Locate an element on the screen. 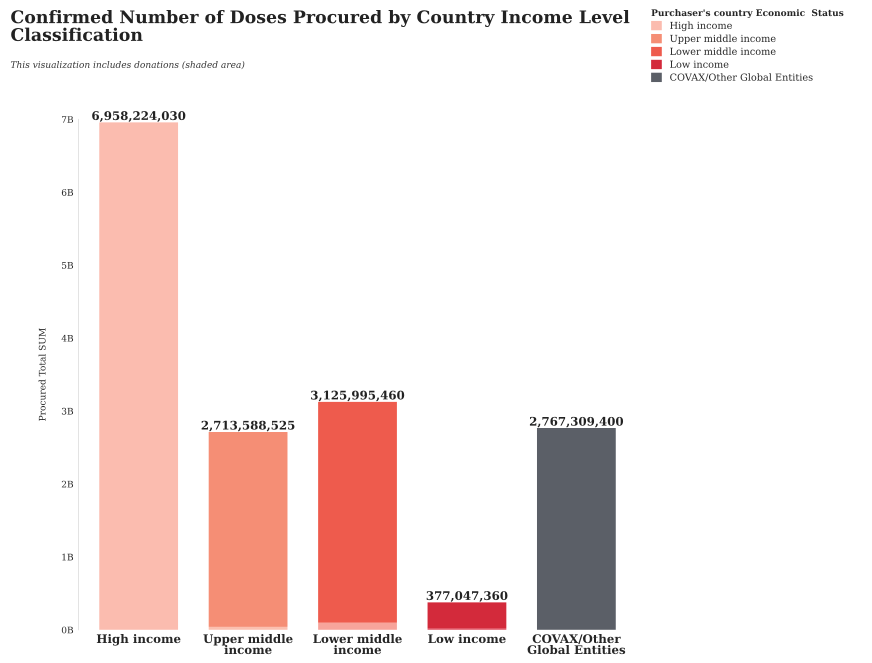 The width and height of the screenshot is (872, 663). legend-label: Upper middle income is located at coordinates (723, 39).